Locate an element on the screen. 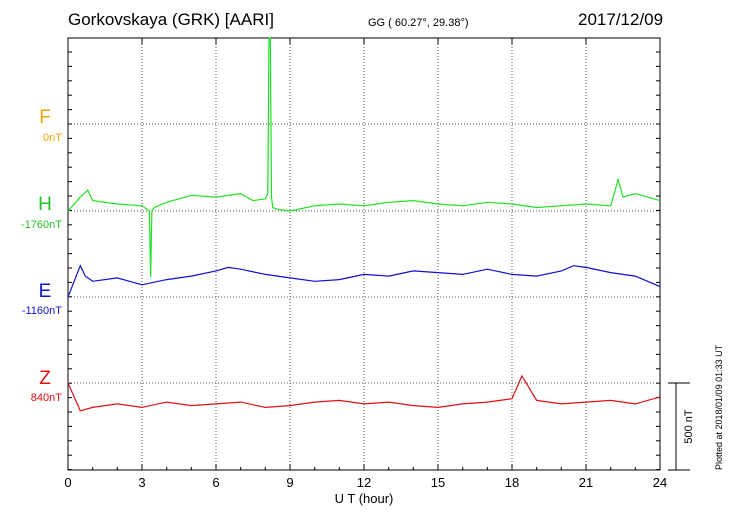 The width and height of the screenshot is (730, 520). scale-bar: 500 nT is located at coordinates (681, 426).